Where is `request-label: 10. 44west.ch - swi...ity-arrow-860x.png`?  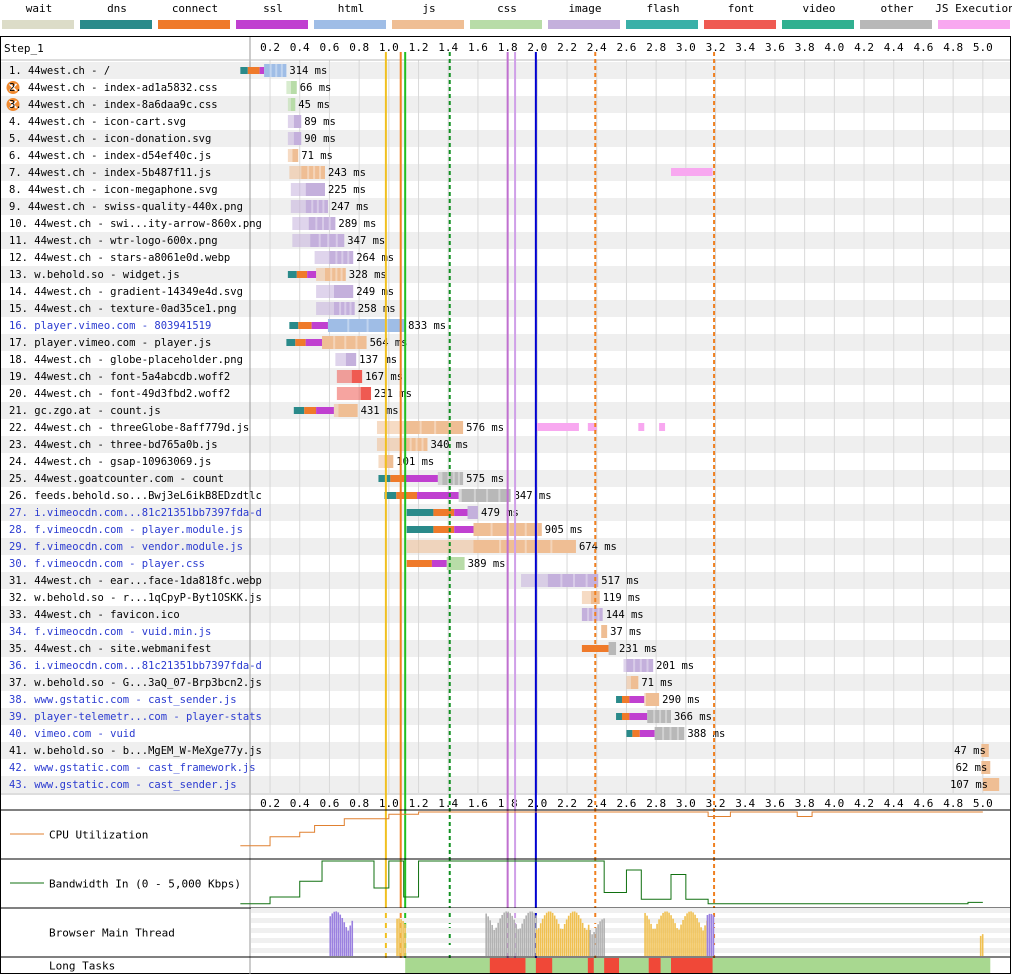 request-label: 10. 44west.ch - swi...ity-arrow-860x.png is located at coordinates (135, 224).